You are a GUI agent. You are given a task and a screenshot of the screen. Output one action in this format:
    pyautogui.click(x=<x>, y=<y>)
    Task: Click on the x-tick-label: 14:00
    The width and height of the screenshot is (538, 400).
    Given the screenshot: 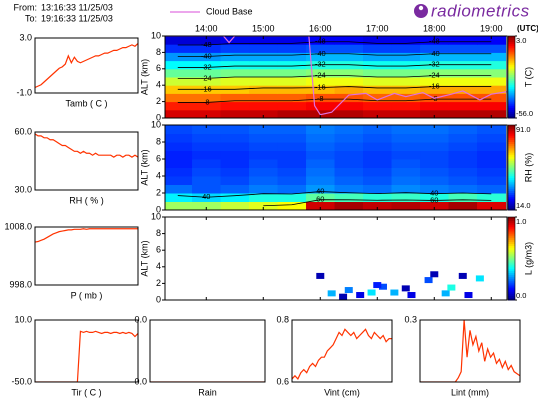 What is the action you would take?
    pyautogui.click(x=206, y=28)
    